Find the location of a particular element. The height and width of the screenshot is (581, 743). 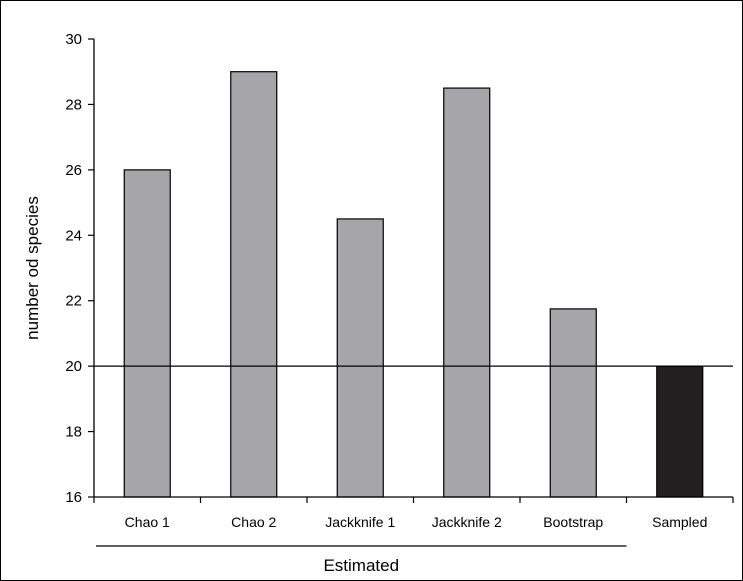

y-tick-label: 28 is located at coordinates (73, 104).